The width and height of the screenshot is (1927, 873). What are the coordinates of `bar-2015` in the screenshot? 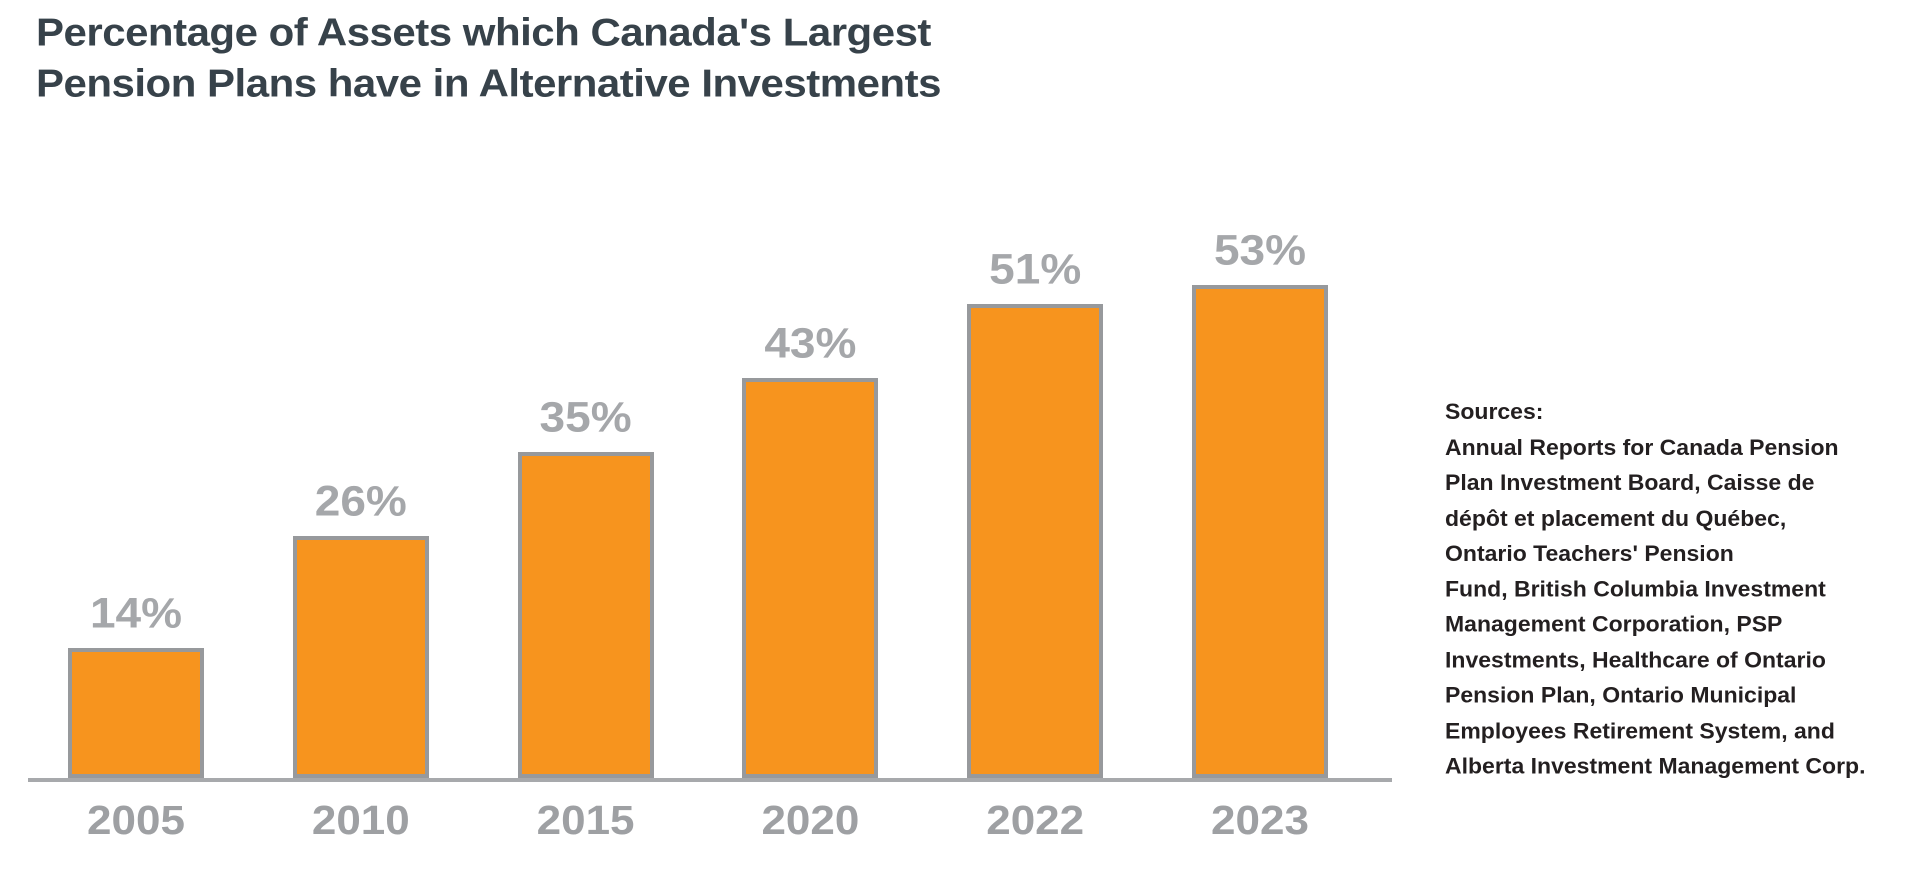 It's located at (585, 615).